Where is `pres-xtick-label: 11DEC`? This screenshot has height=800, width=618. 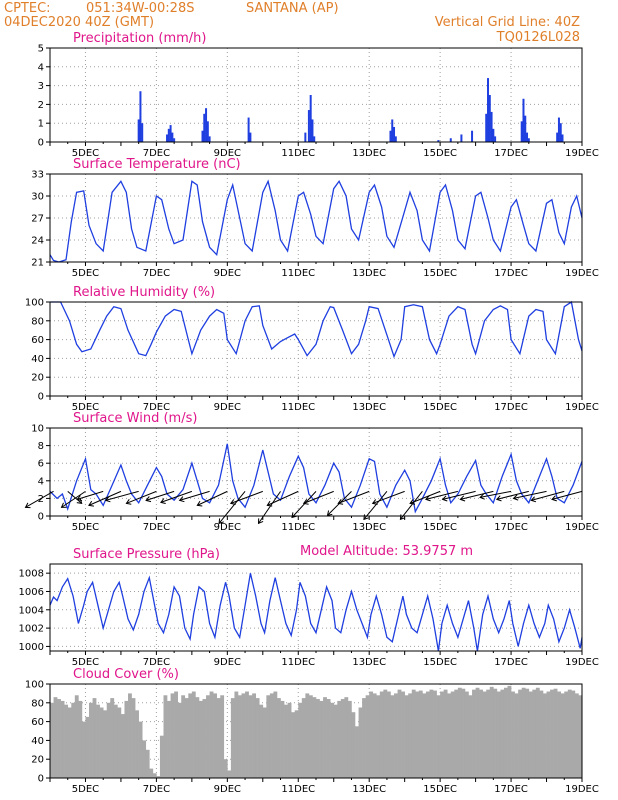 pres-xtick-label: 11DEC is located at coordinates (298, 662).